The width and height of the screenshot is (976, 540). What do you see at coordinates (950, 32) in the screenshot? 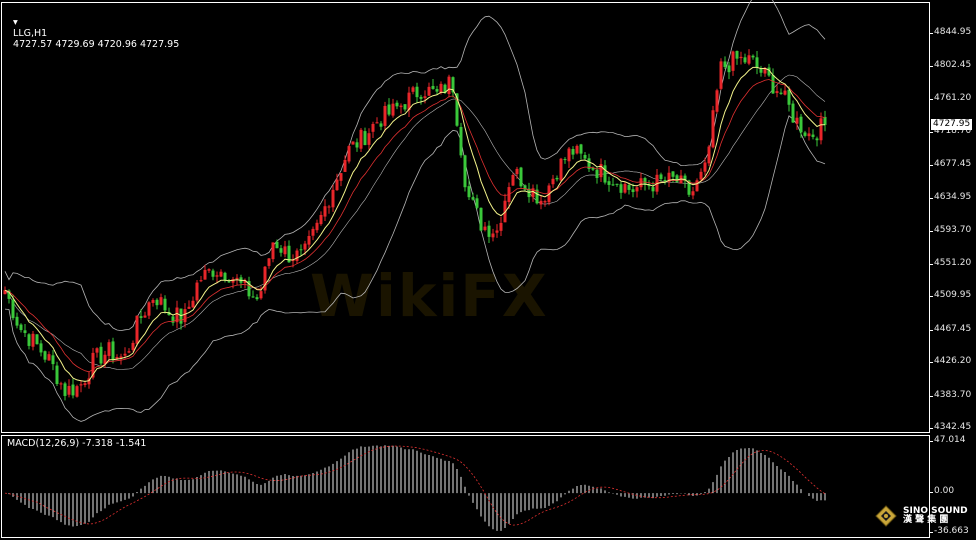
I see `price-tick: 4844.95` at bounding box center [950, 32].